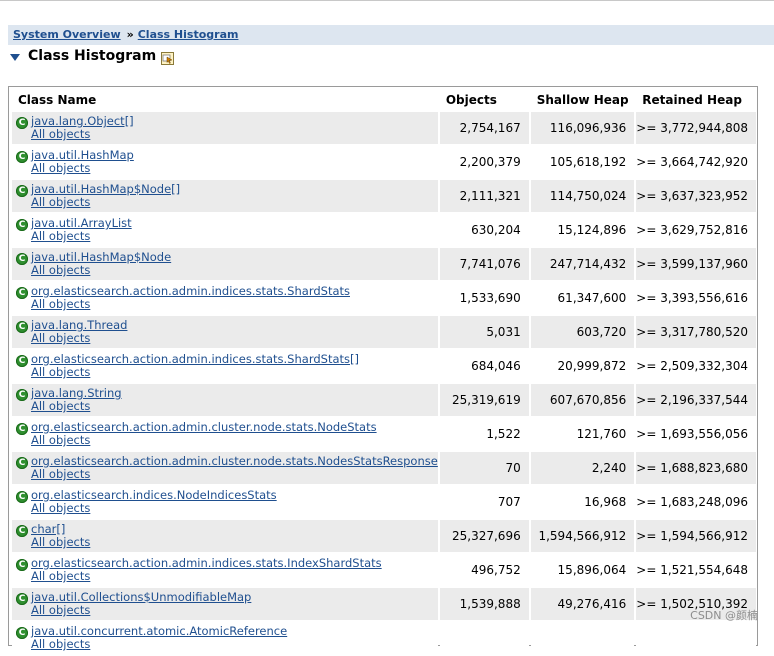 The width and height of the screenshot is (774, 656). I want to click on retained-heap-cell: >= 1,521,554,648, so click(696, 570).